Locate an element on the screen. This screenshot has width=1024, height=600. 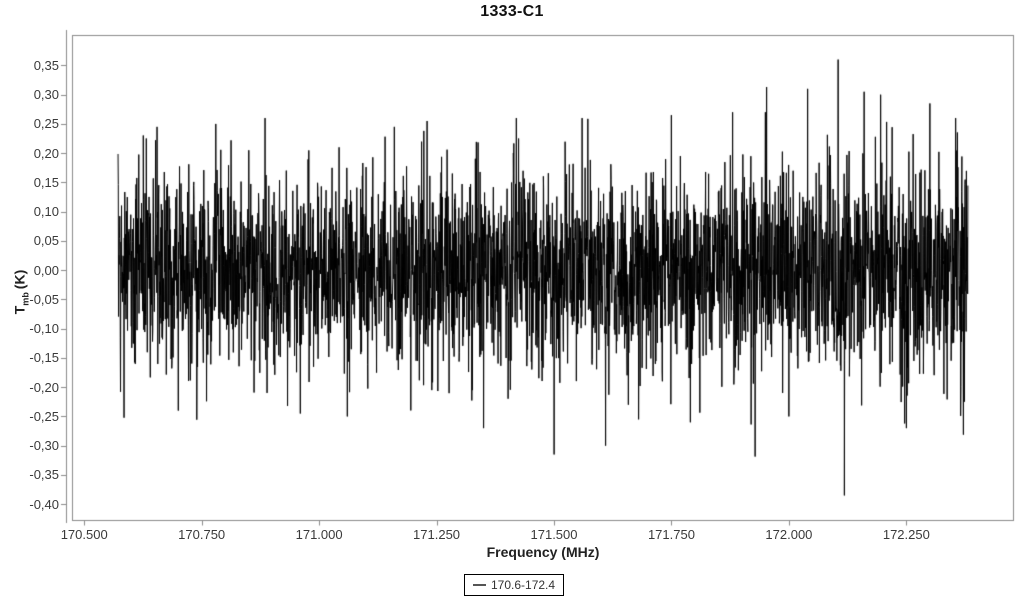
x-tick-label: 172.250 is located at coordinates (906, 534).